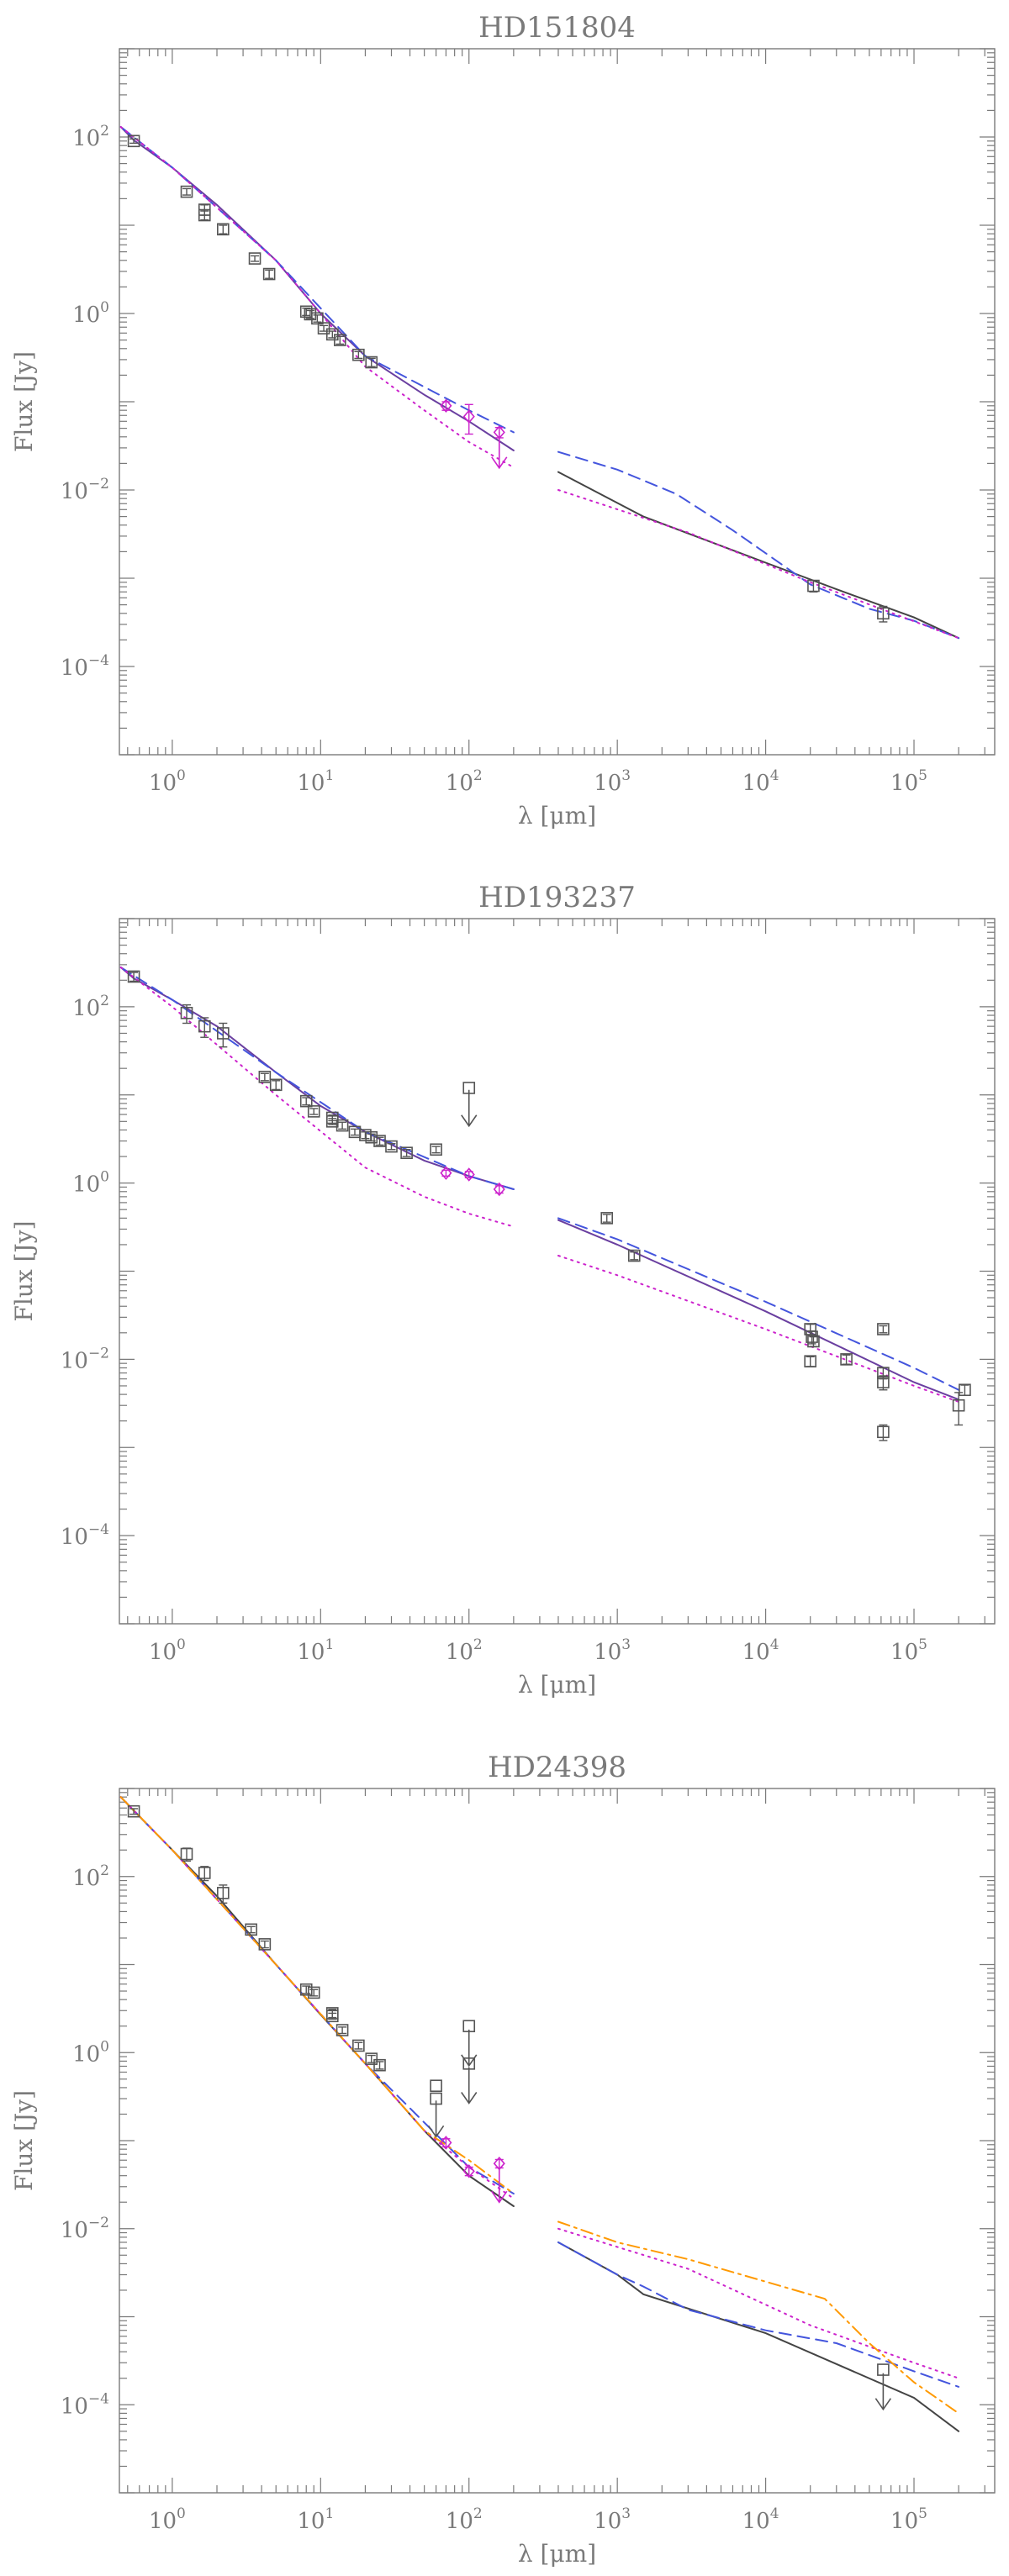 Image resolution: width=1009 pixels, height=2576 pixels. Describe the element at coordinates (557, 28) in the screenshot. I see `chart-title: HD151804` at that location.